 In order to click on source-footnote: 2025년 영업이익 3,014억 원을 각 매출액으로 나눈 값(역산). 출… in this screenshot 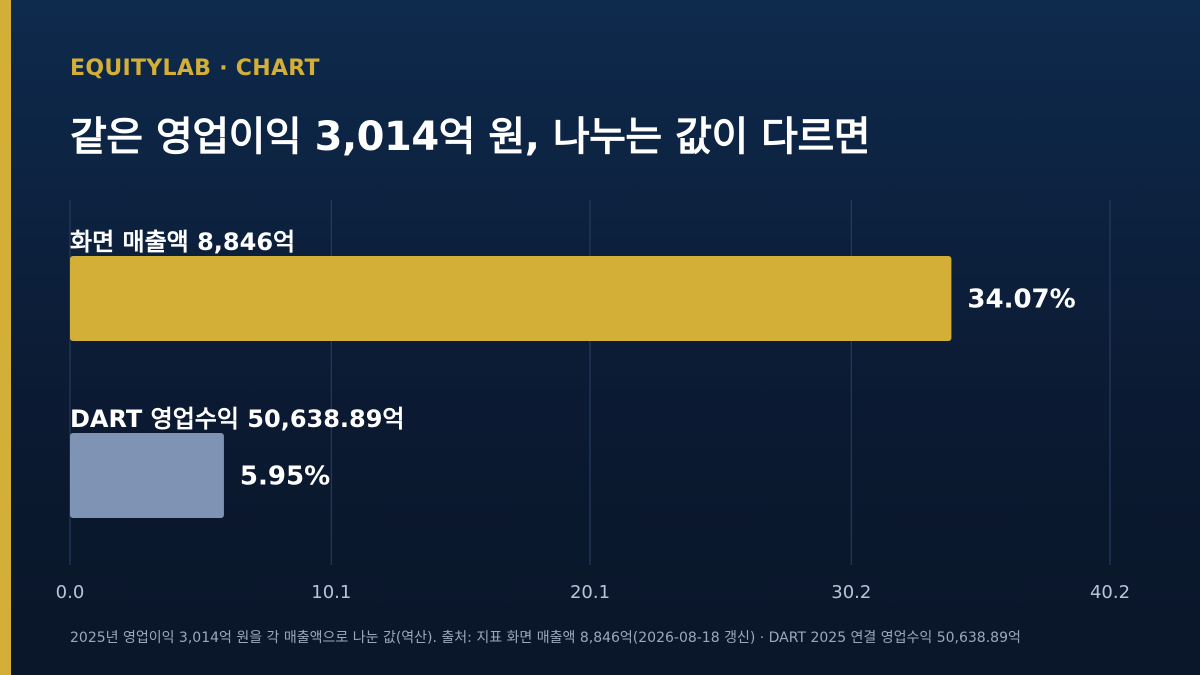, I will do `click(545, 638)`.